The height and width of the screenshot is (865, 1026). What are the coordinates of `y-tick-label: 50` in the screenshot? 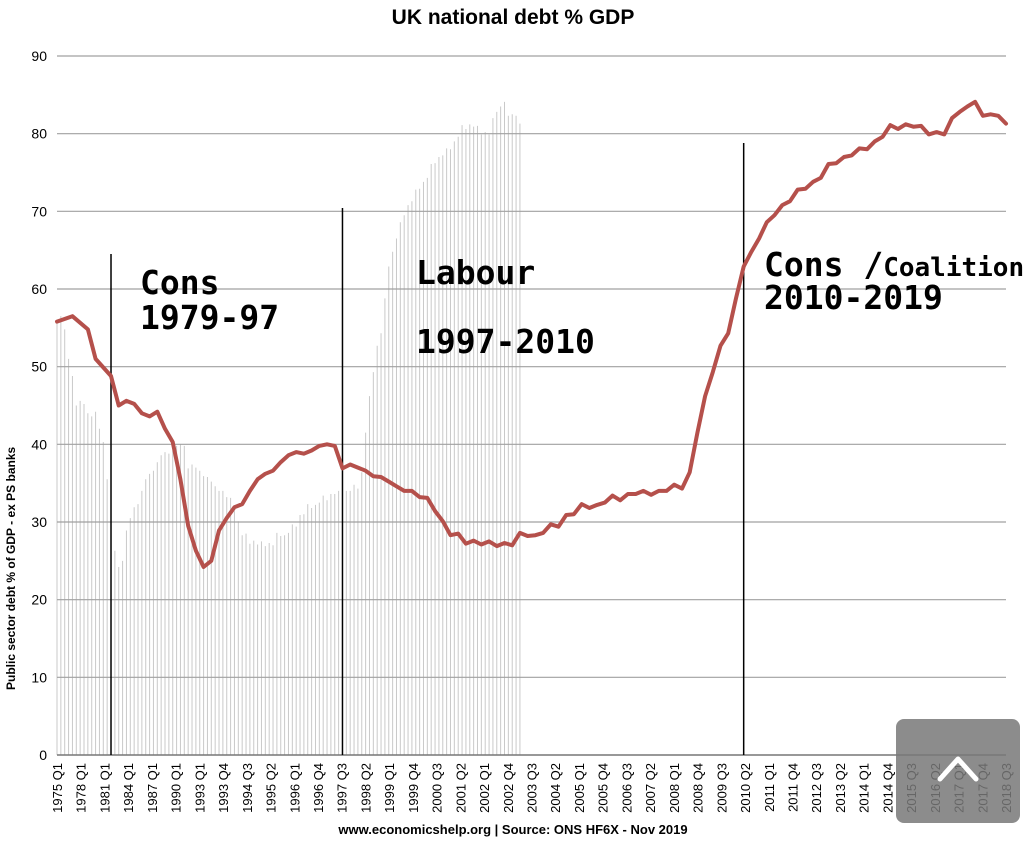 It's located at (39, 367).